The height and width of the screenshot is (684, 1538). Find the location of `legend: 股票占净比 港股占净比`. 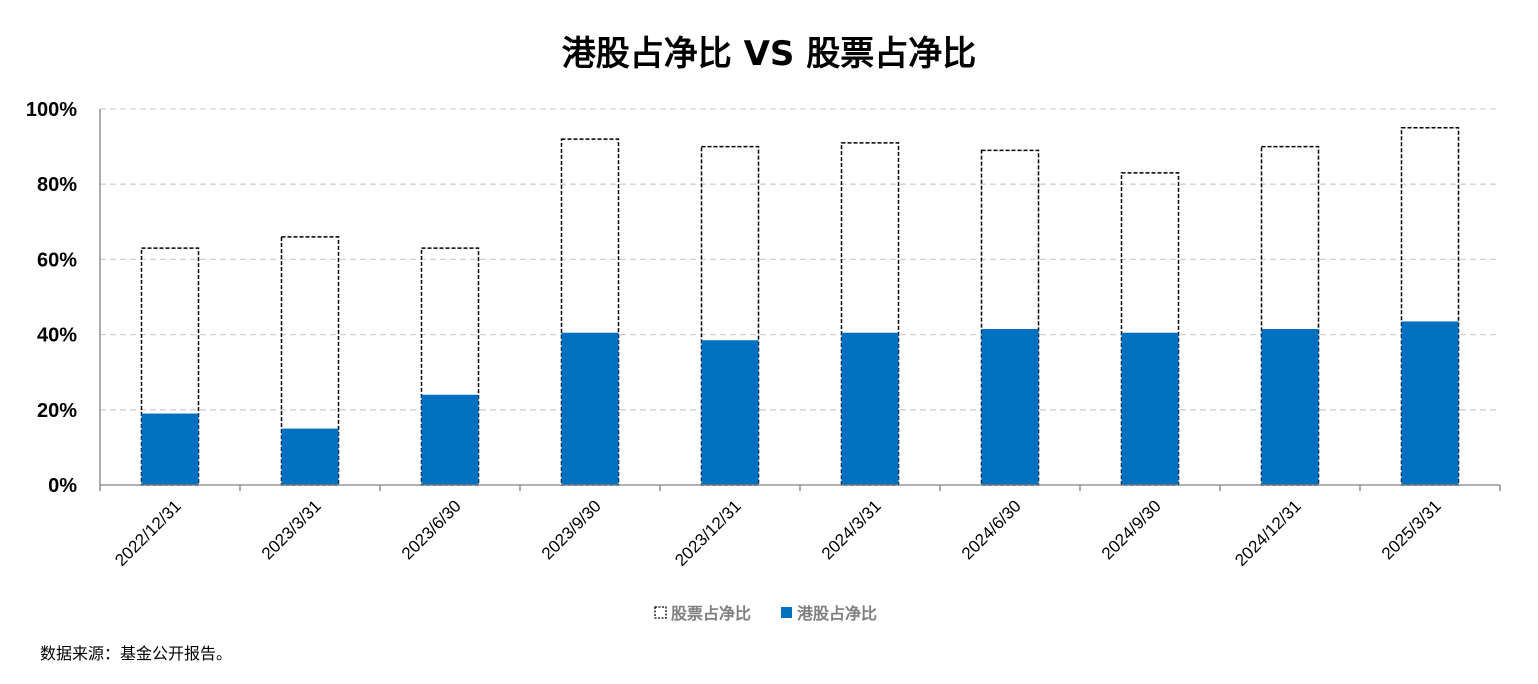

legend: 股票占净比 港股占净比 is located at coordinates (765, 613).